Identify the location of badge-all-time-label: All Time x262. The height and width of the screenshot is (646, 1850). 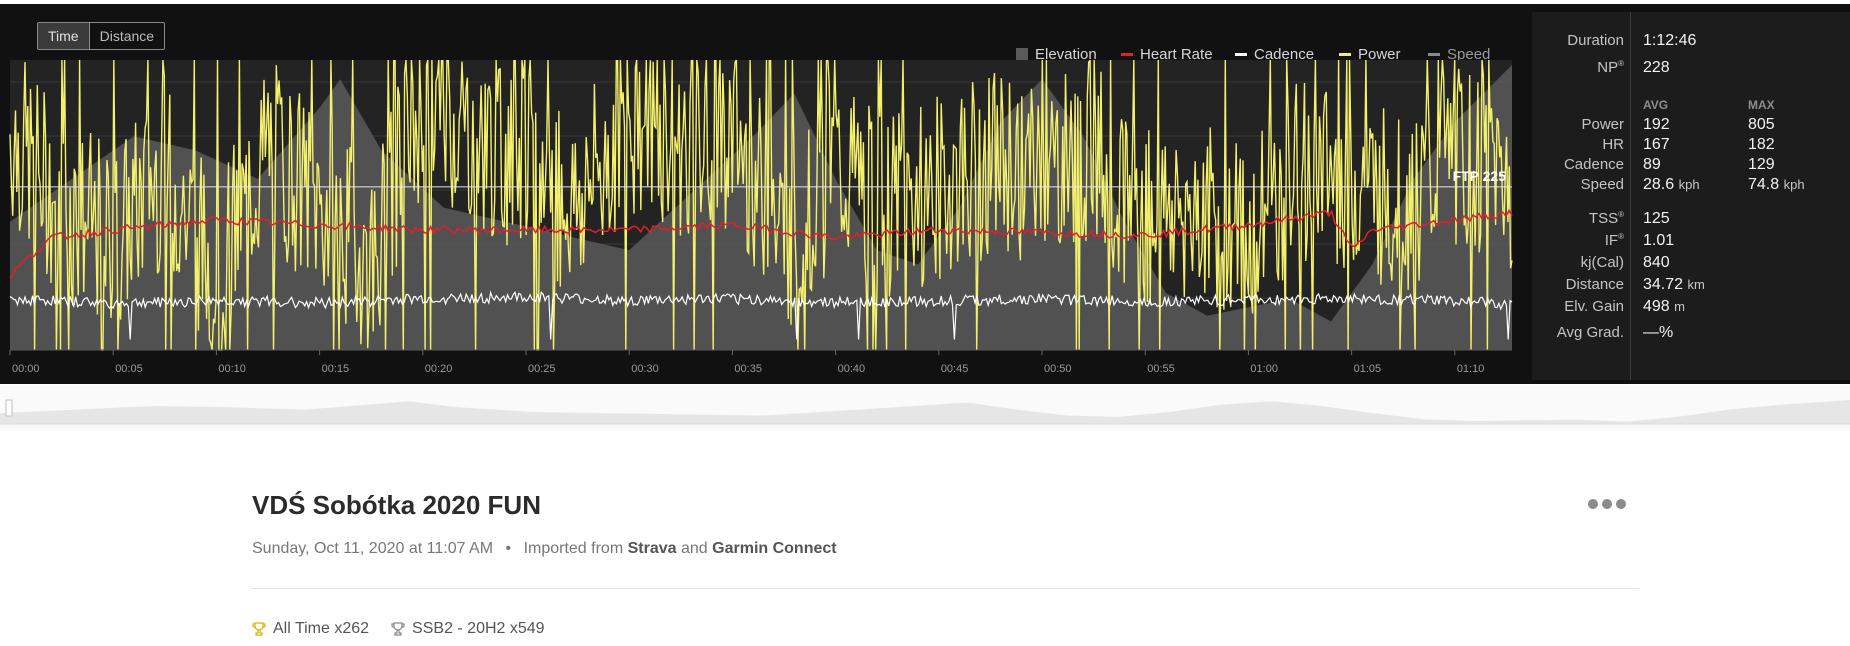
(321, 628).